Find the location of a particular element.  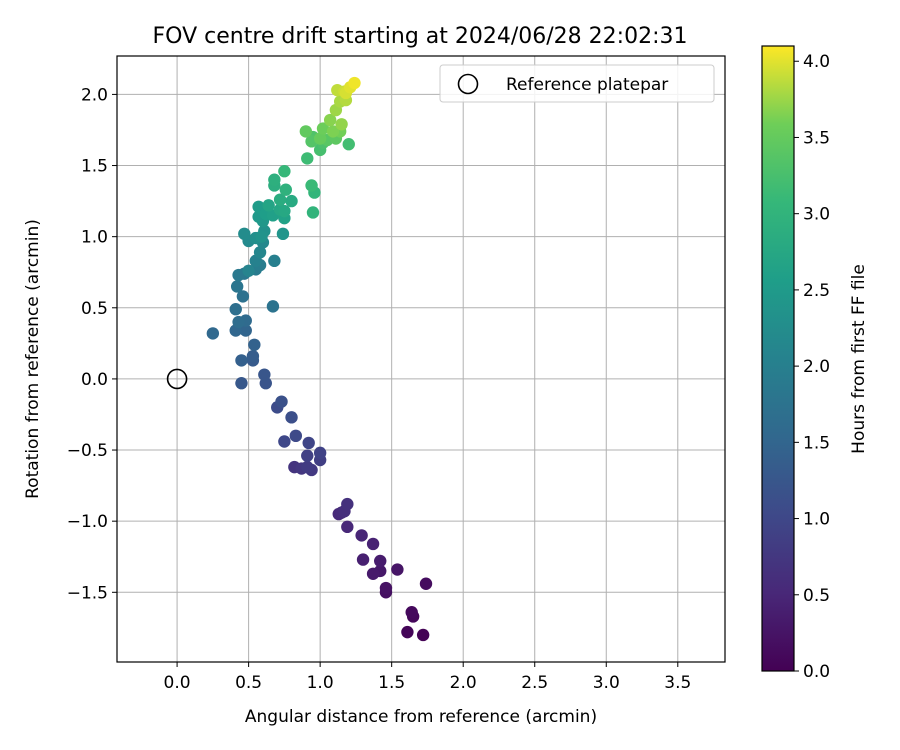

x-tick-label: 2.5 is located at coordinates (534, 683).